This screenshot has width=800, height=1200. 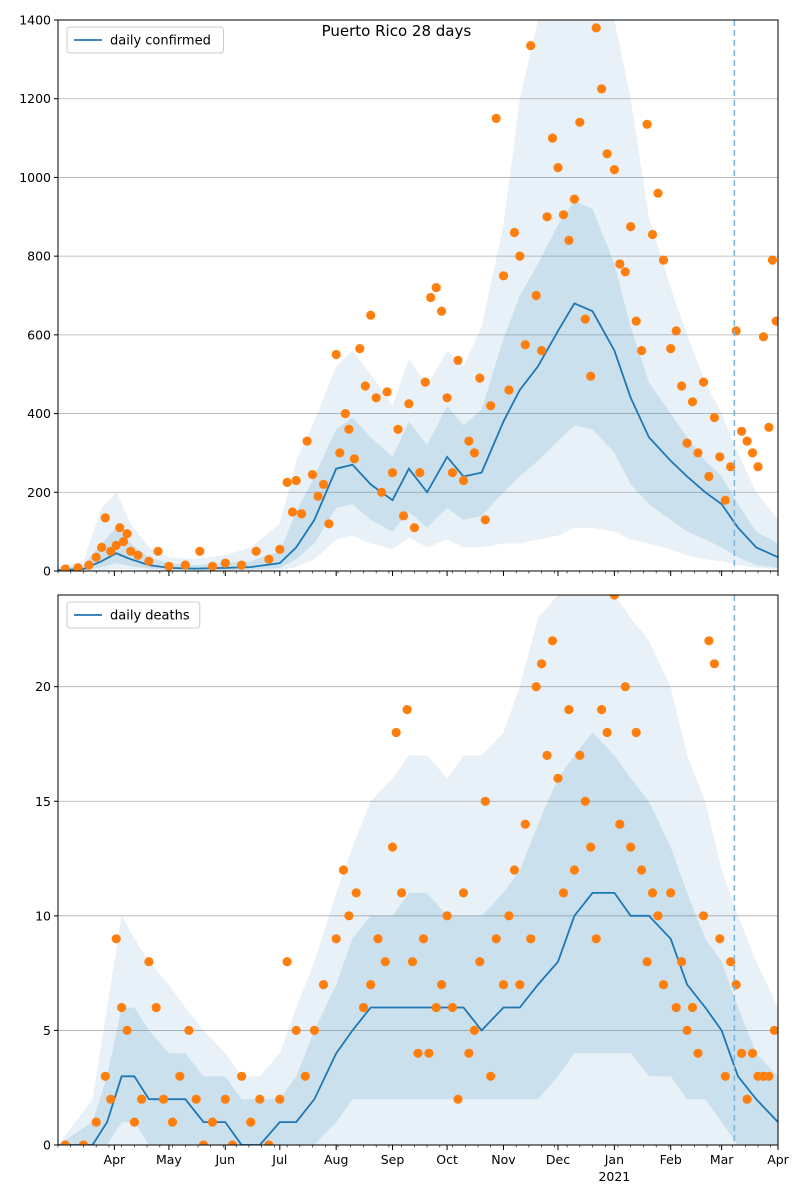 I want to click on y-tick-label: 600, so click(x=39, y=334).